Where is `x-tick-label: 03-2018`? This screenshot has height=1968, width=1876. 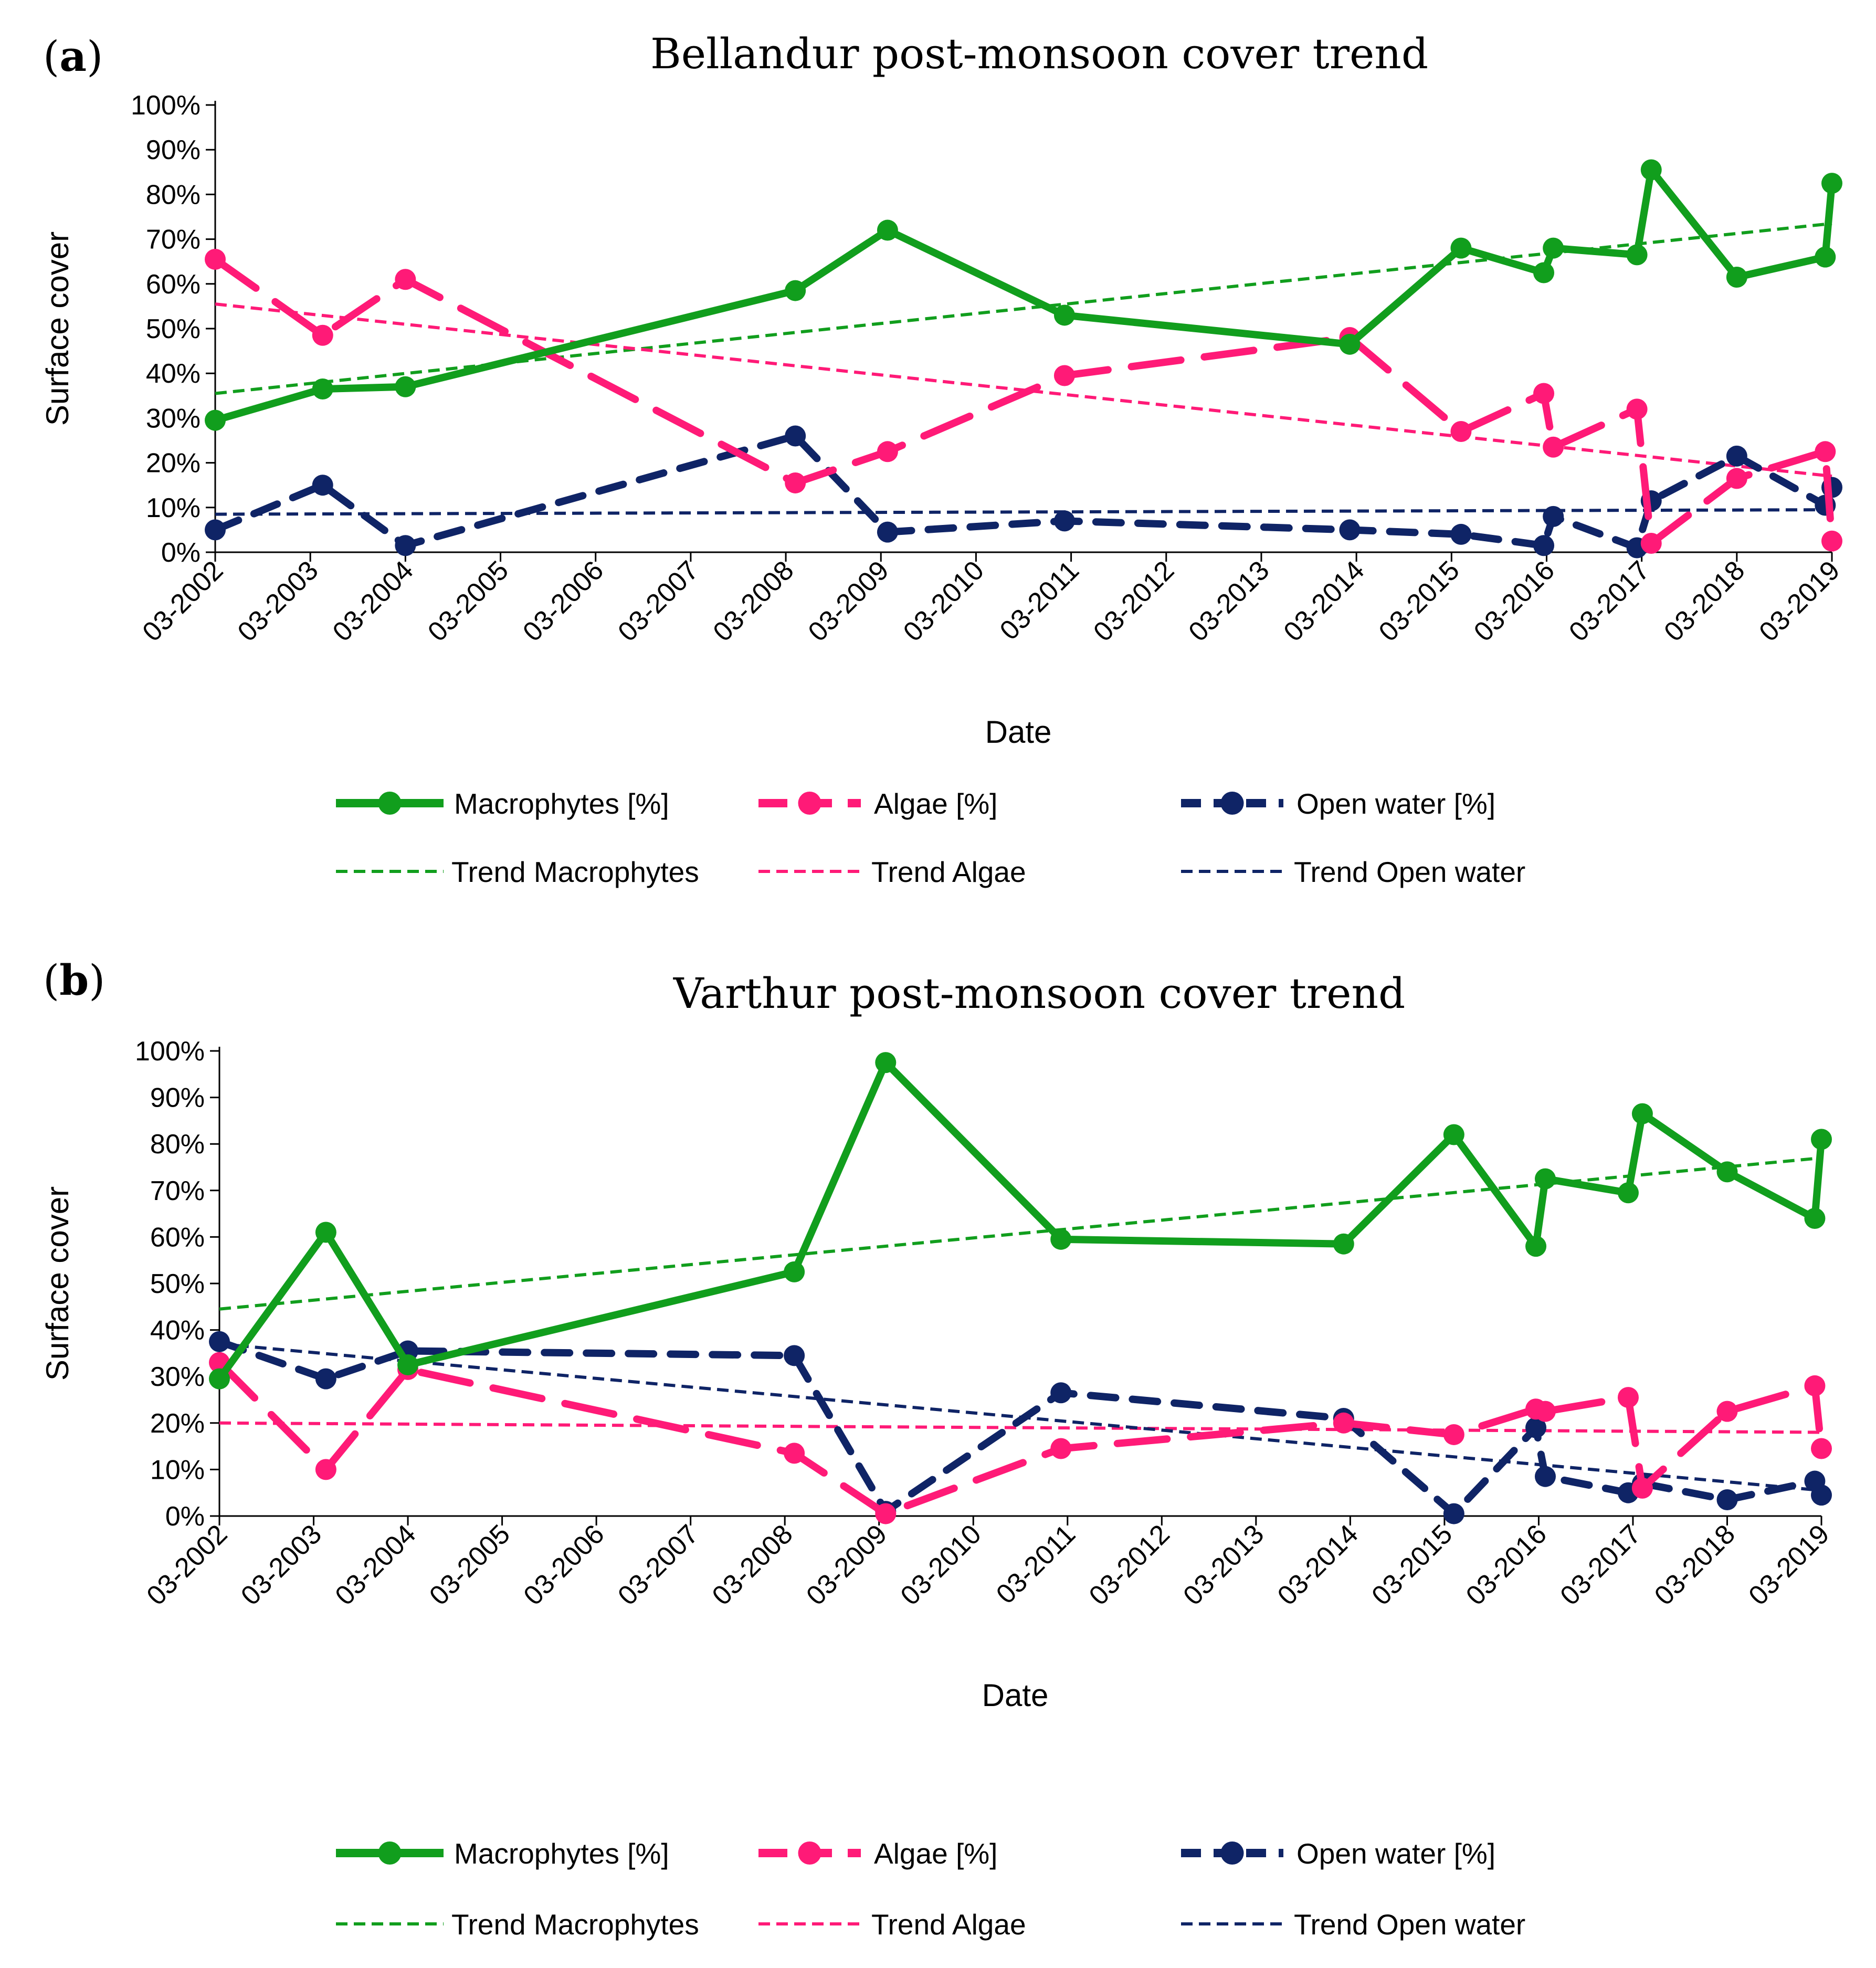 x-tick-label: 03-2018 is located at coordinates (1704, 601).